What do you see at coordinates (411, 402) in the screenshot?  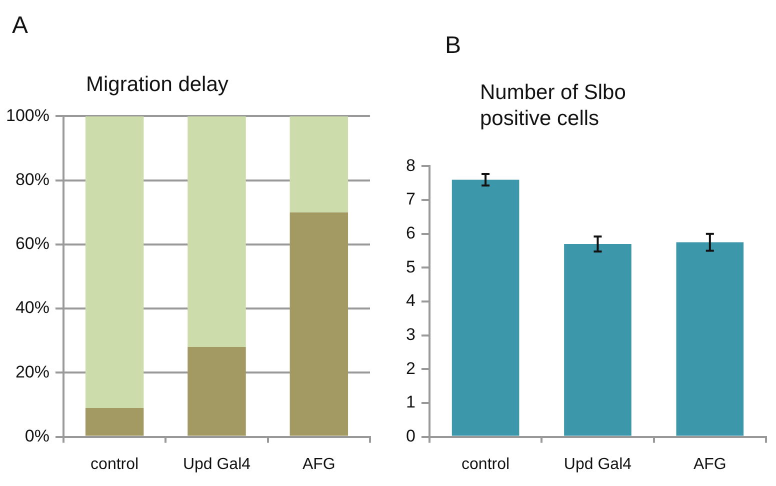 I see `y-tick-label: 1` at bounding box center [411, 402].